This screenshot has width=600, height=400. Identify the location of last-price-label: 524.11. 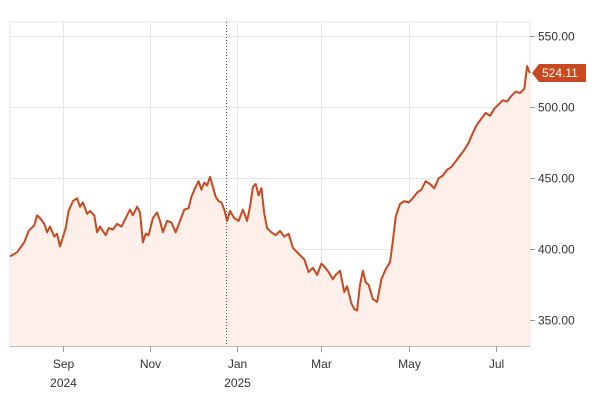
(560, 73).